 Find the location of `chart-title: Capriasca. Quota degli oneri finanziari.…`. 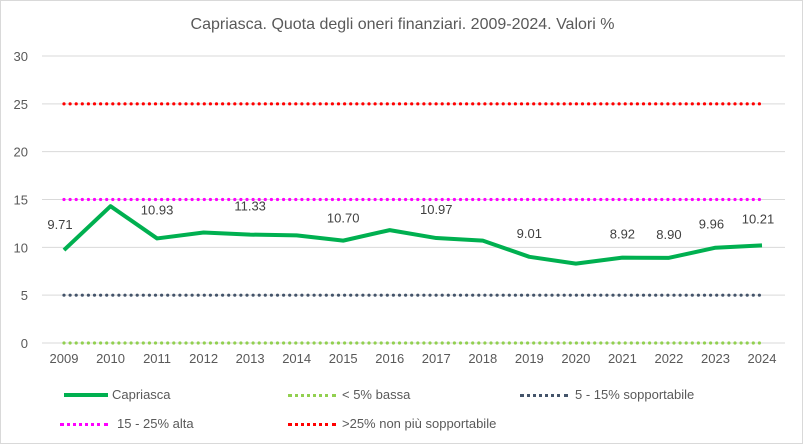

chart-title: Capriasca. Quota degli oneri finanziari.… is located at coordinates (402, 24).